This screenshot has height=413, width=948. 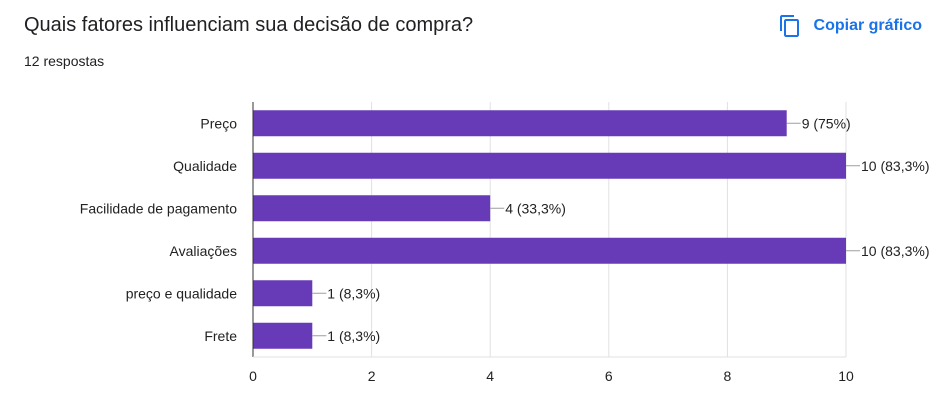 What do you see at coordinates (867, 25) in the screenshot?
I see `copy-chart-label: Copiar gráfico` at bounding box center [867, 25].